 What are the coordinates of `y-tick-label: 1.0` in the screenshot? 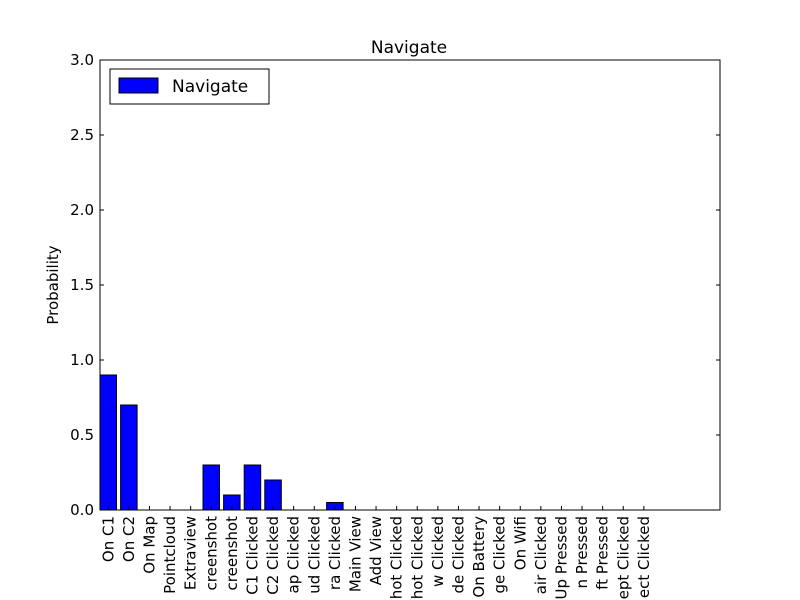 It's located at (82, 360).